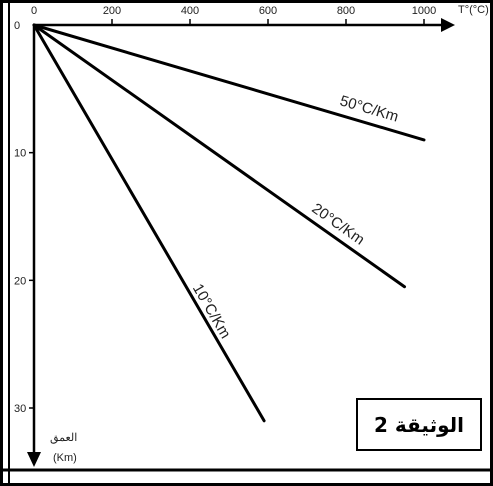 Image resolution: width=493 pixels, height=486 pixels. Describe the element at coordinates (65, 458) in the screenshot. I see `y-axis-unit: (Km)` at that location.